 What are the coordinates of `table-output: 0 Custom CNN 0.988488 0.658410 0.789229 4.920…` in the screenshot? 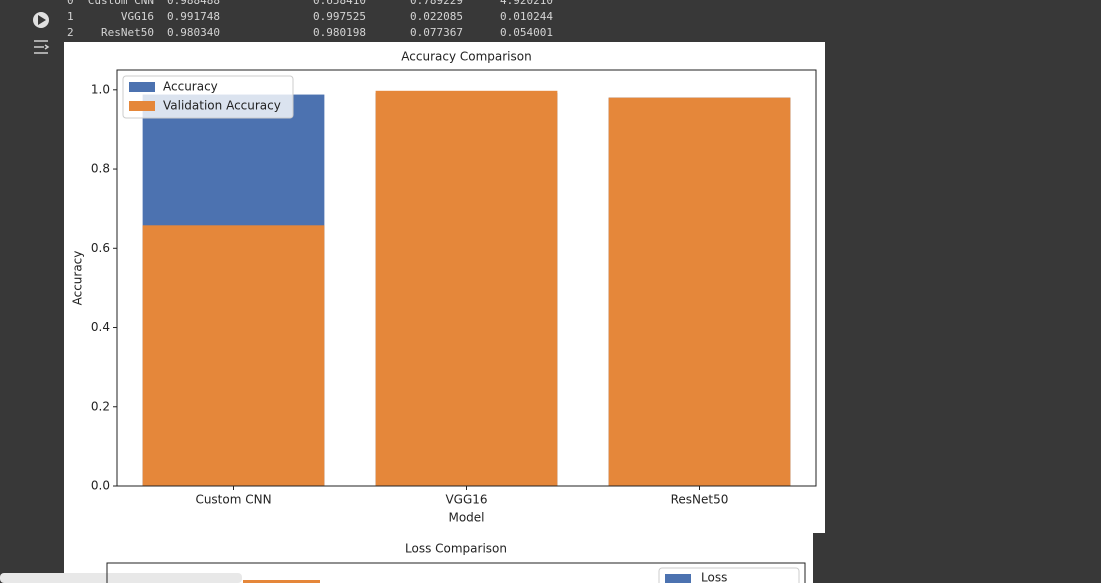 It's located at (310, 19).